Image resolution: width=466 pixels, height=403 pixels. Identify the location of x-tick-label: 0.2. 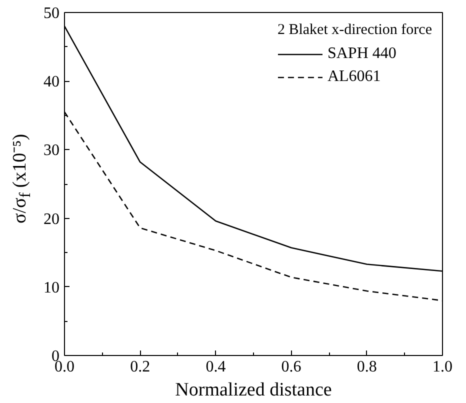
(140, 367).